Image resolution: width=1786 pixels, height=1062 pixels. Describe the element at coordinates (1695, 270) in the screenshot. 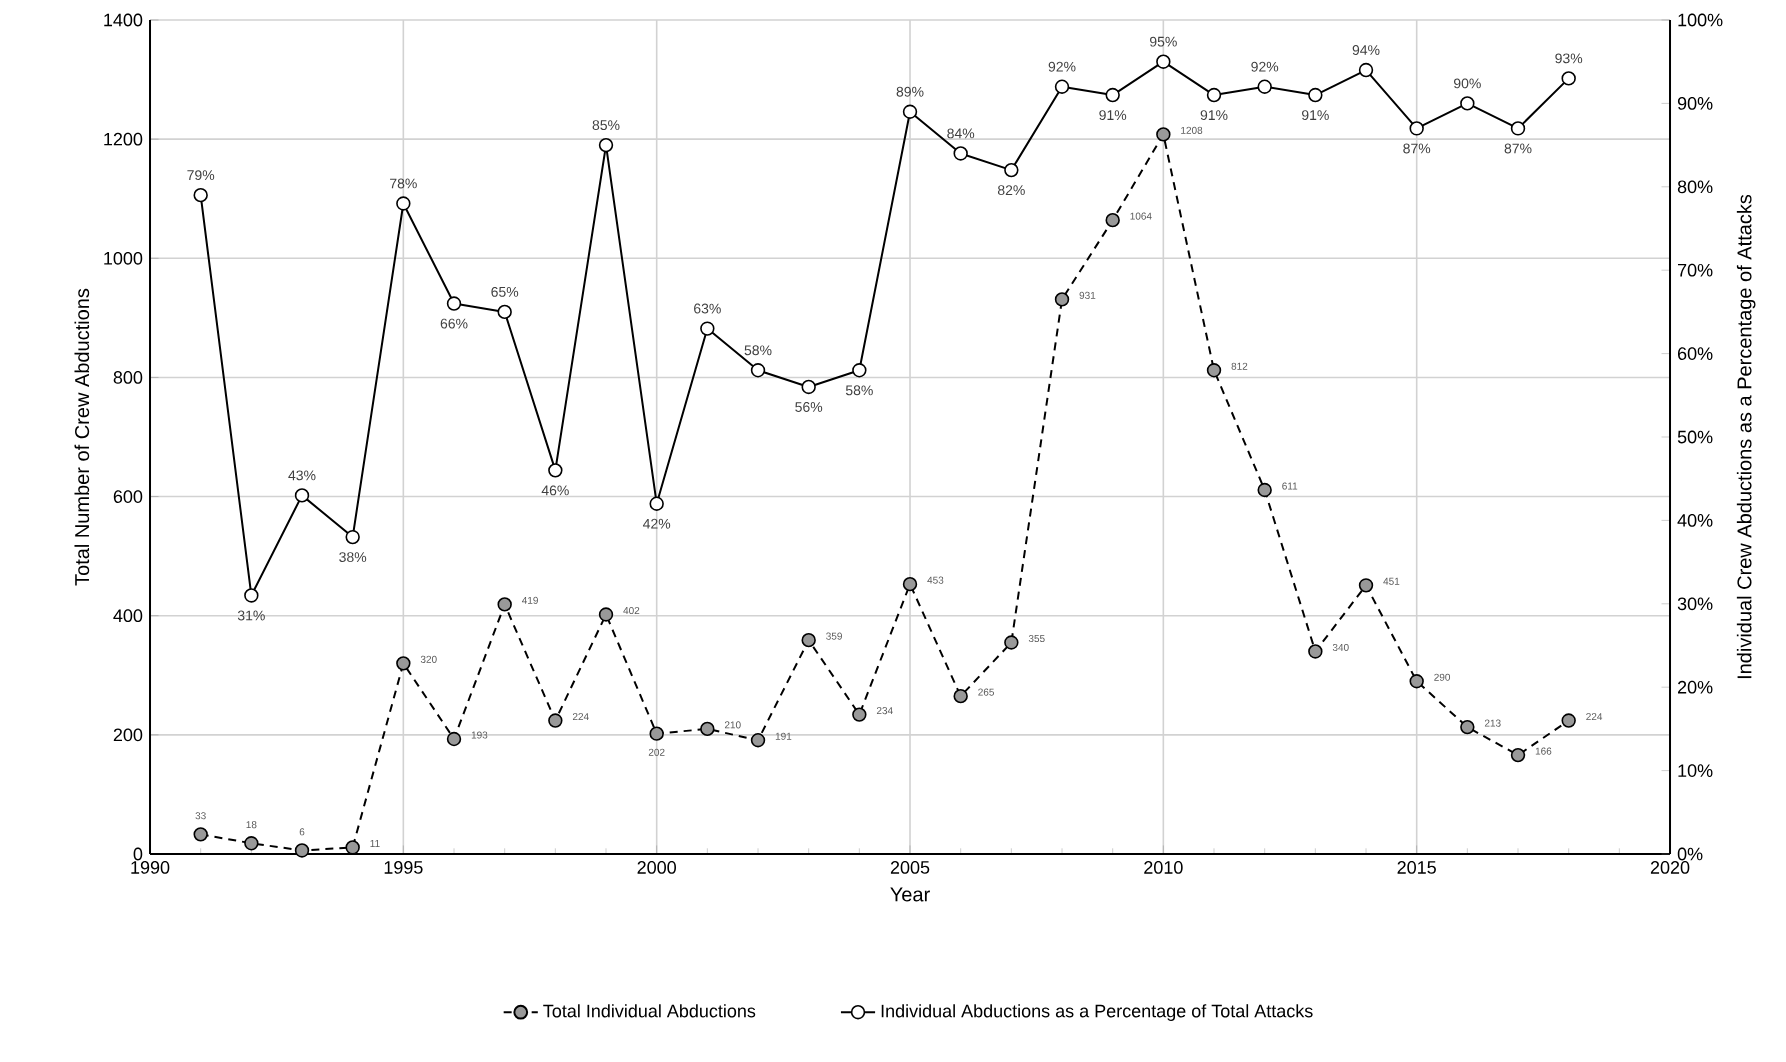

I see `y2-tick-label: 70%` at that location.